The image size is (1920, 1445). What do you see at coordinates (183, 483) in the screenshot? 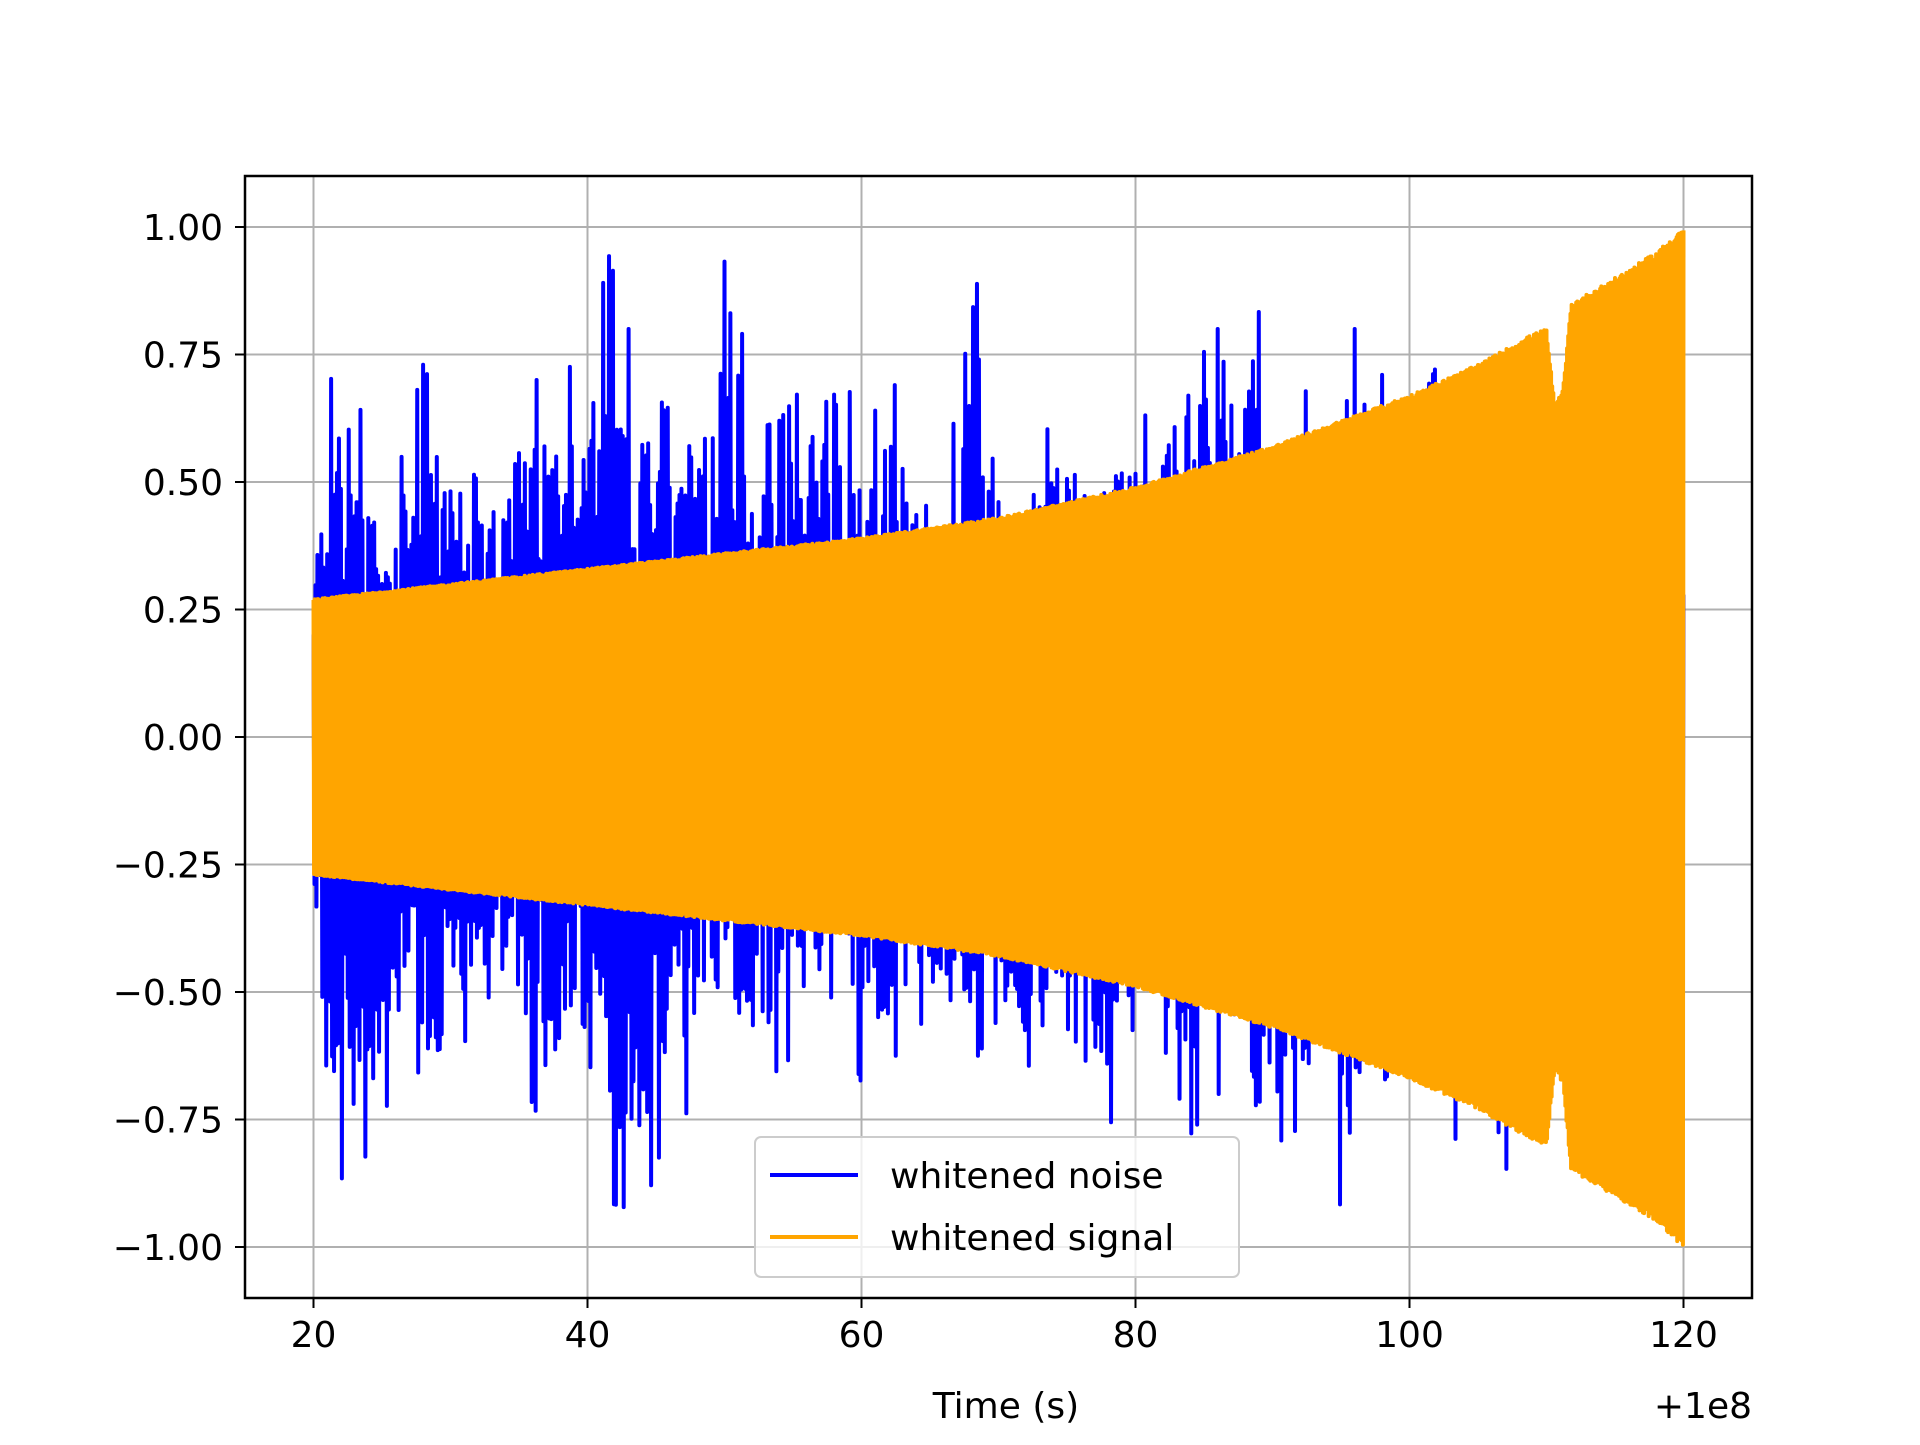
I see `y-tick-label: 0.50` at bounding box center [183, 483].